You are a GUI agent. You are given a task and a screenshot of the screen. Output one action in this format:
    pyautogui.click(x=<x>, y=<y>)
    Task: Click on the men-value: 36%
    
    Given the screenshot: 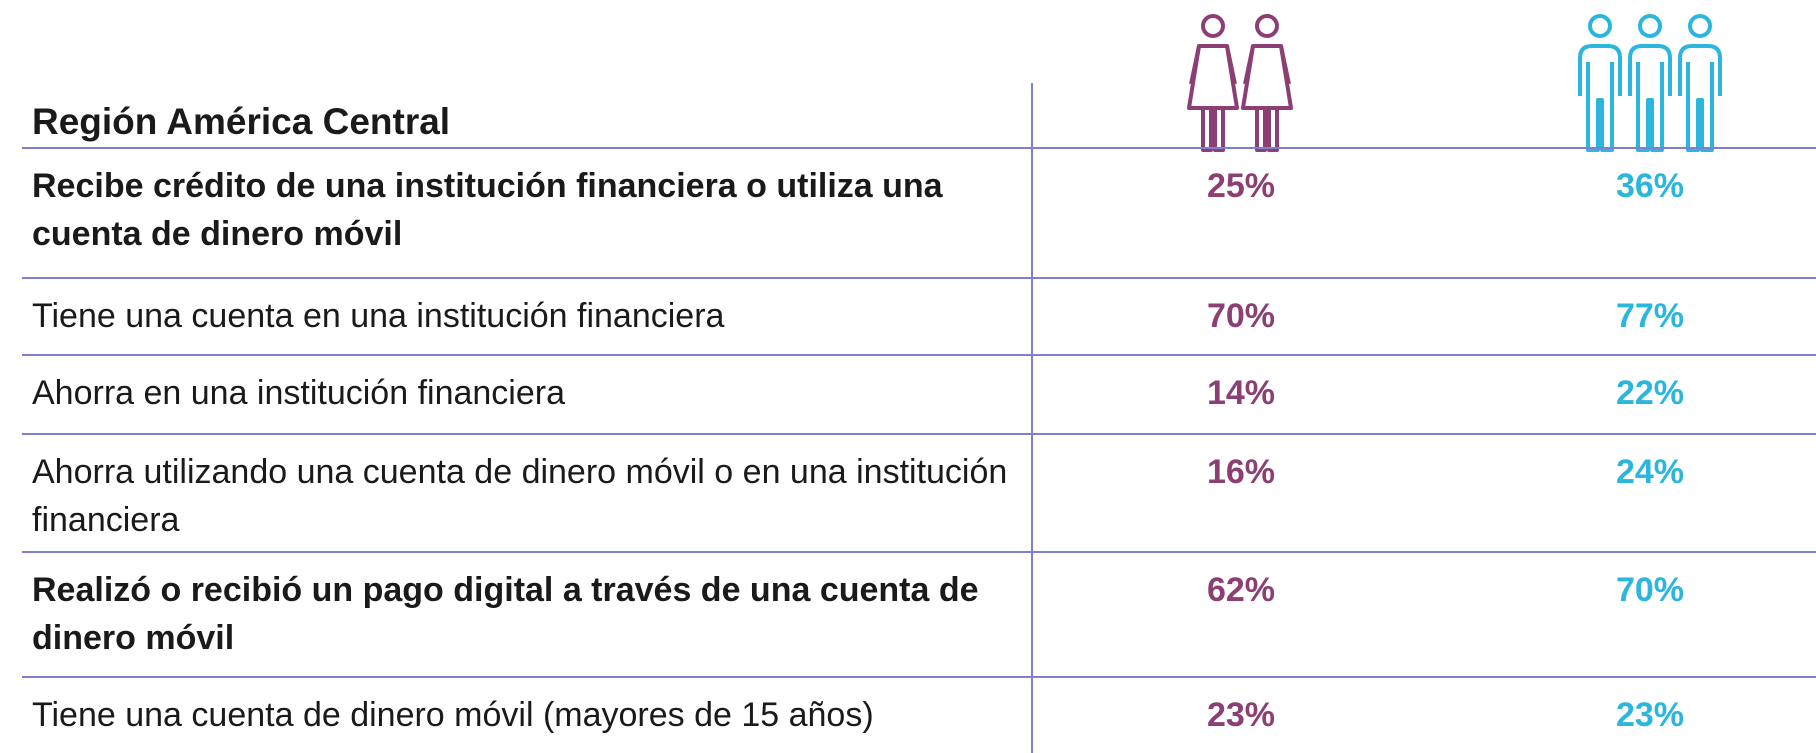 What is the action you would take?
    pyautogui.click(x=1650, y=186)
    